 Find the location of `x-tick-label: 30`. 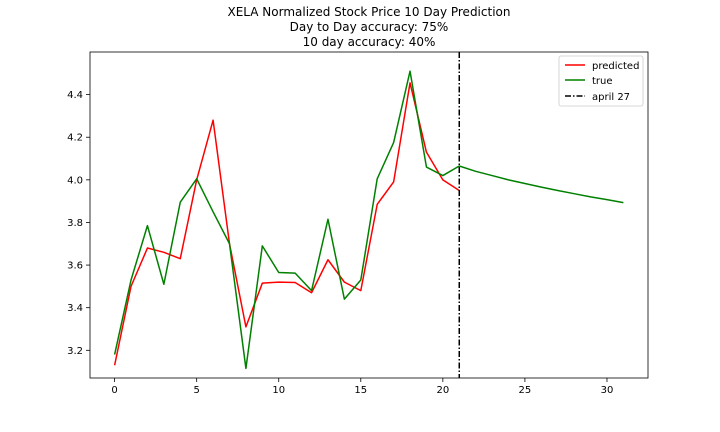

x-tick-label: 30 is located at coordinates (607, 390).